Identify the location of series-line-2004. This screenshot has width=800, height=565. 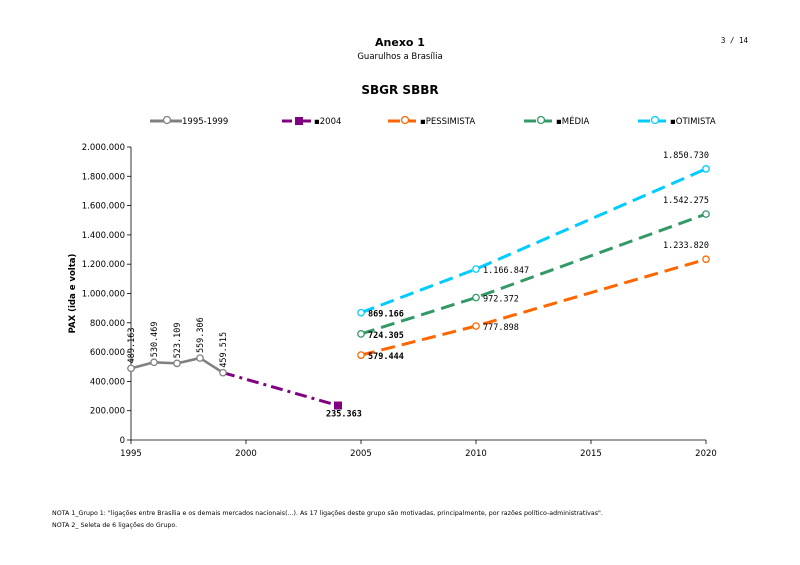
(280, 389).